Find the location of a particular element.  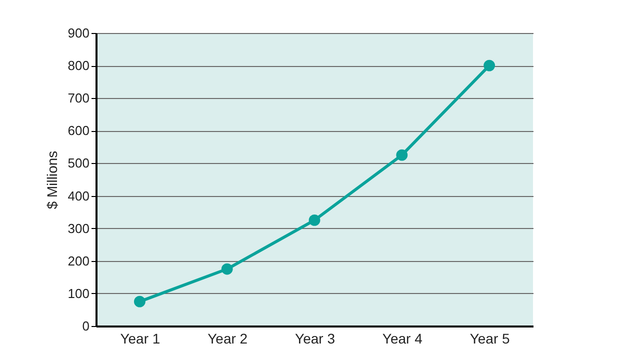

y-tick-label: 600 is located at coordinates (79, 130).